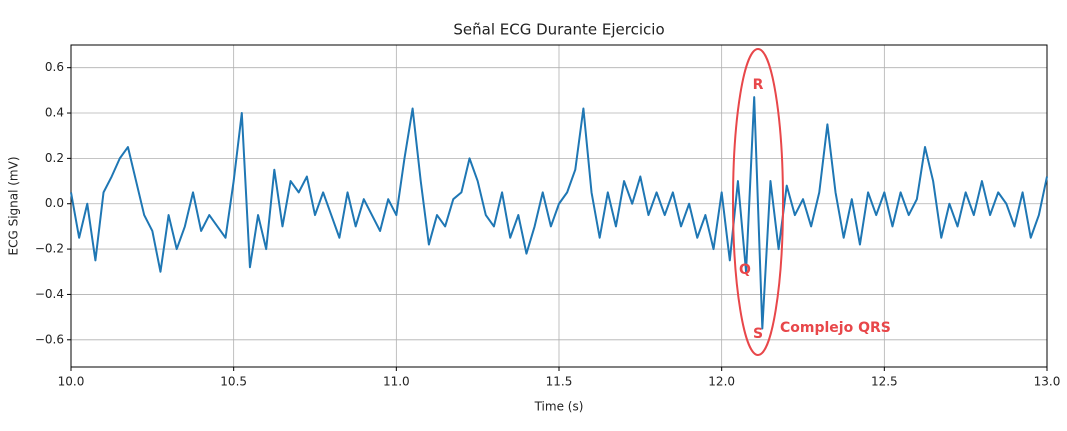 This screenshot has width=1067, height=431. I want to click on x-tick-label: 12.0, so click(721, 382).